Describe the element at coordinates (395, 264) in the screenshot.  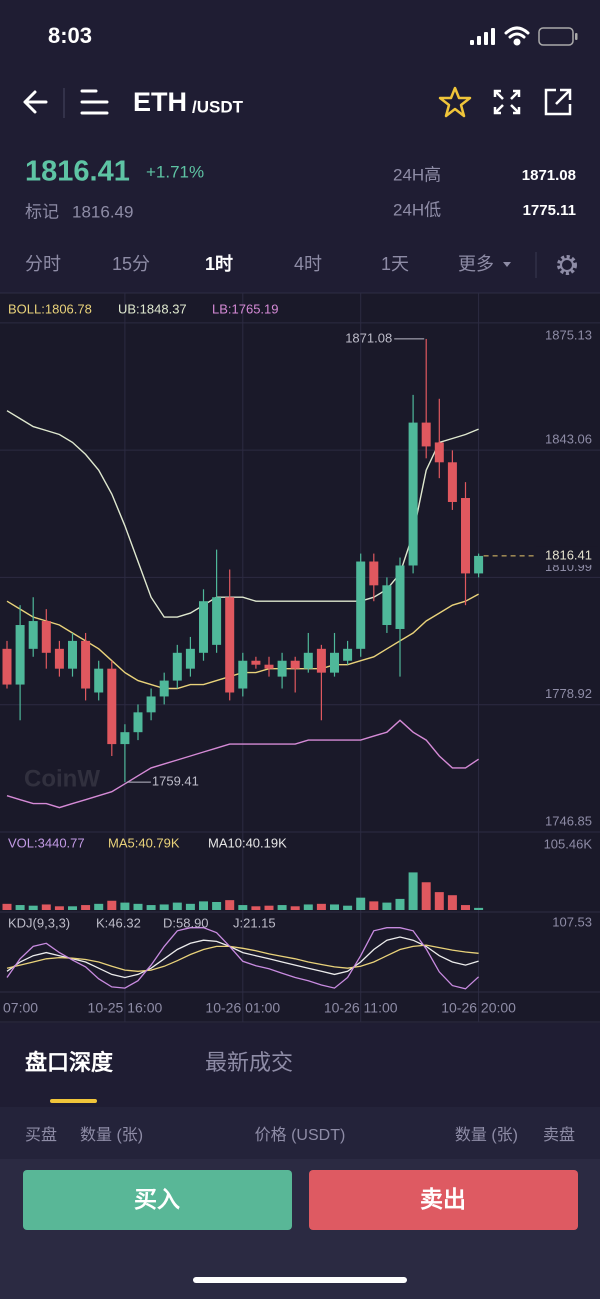
I see `interval-tab: 1天` at that location.